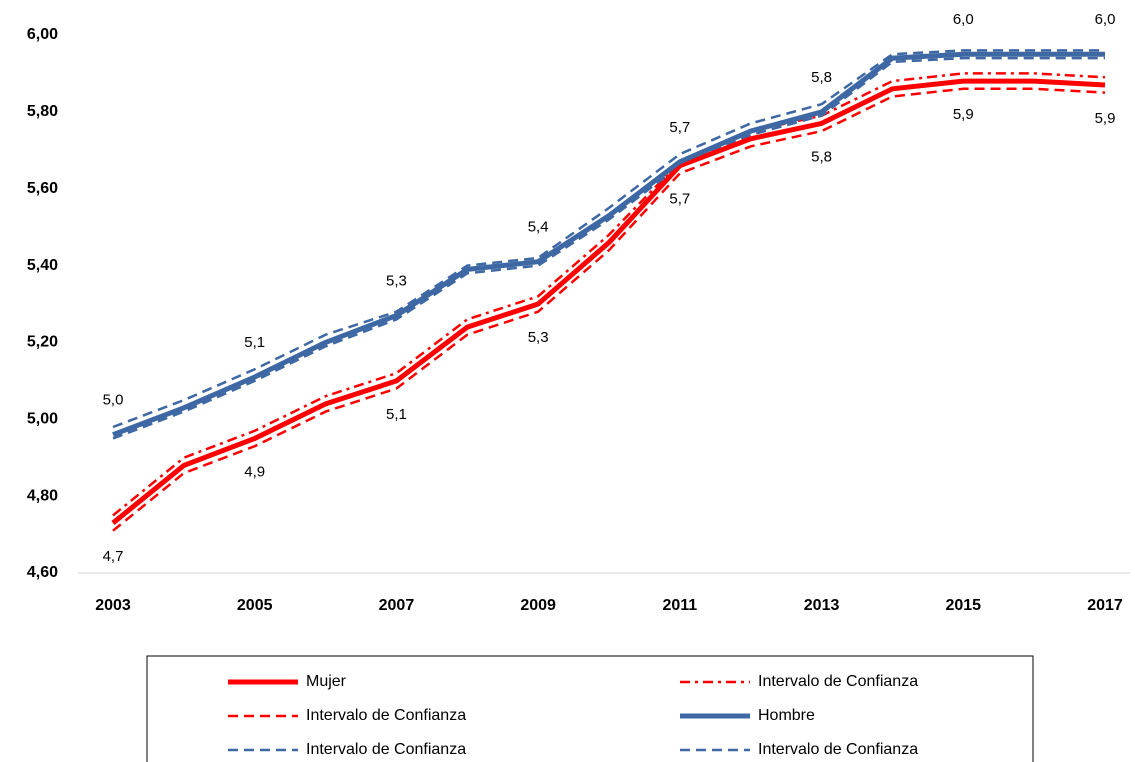 The height and width of the screenshot is (762, 1135). What do you see at coordinates (42, 342) in the screenshot?
I see `y-tick-label: 5,20` at bounding box center [42, 342].